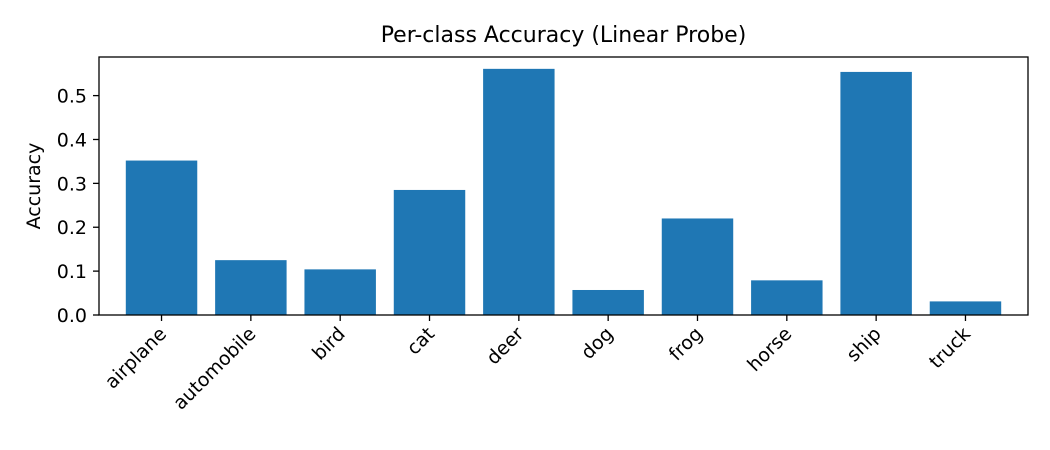  What do you see at coordinates (72, 228) in the screenshot?
I see `y-tick-label: 0.2` at bounding box center [72, 228].